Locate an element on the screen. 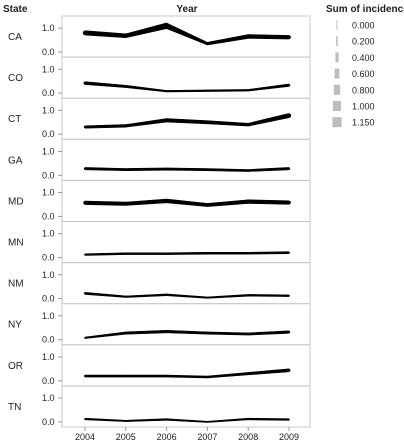 The height and width of the screenshot is (441, 404). legend-label: 0.800 is located at coordinates (363, 90).